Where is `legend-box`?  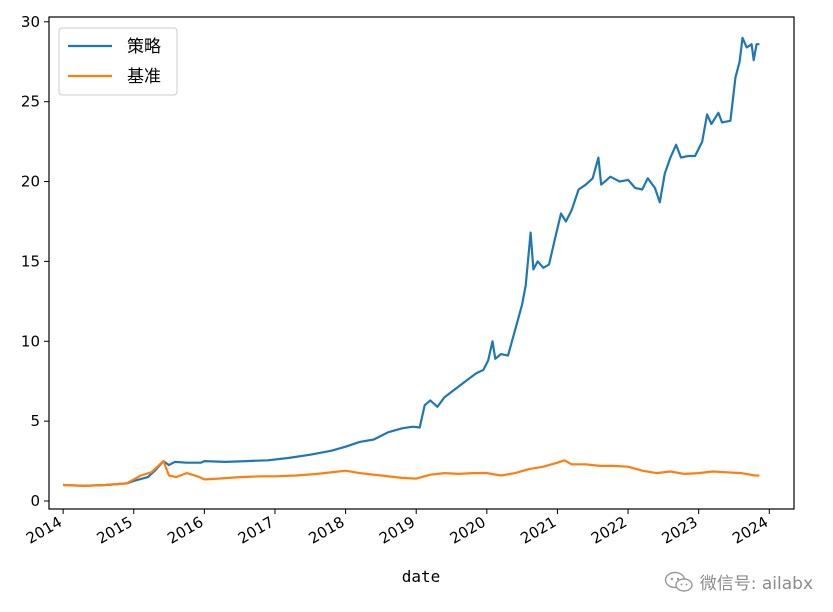 legend-box is located at coordinates (118, 61).